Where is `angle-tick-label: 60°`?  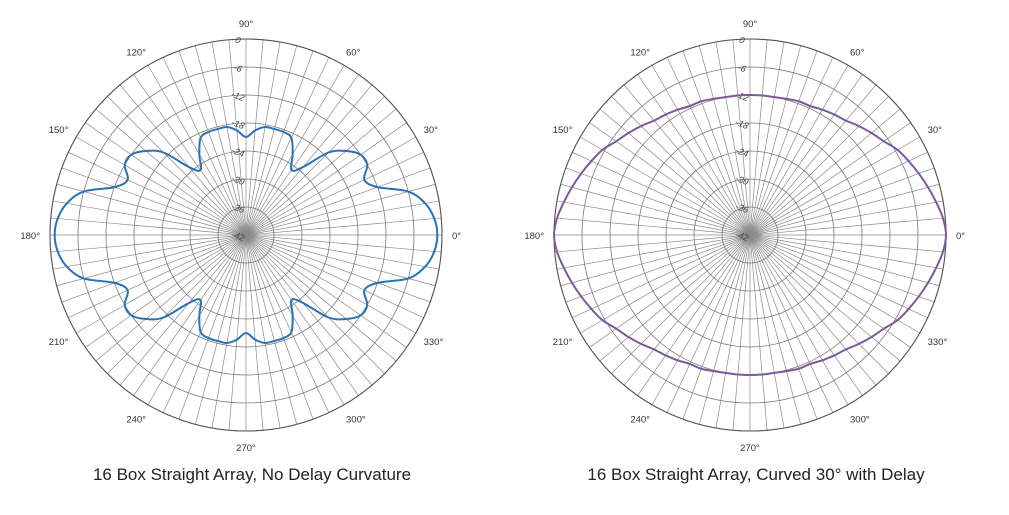 angle-tick-label: 60° is located at coordinates (857, 52).